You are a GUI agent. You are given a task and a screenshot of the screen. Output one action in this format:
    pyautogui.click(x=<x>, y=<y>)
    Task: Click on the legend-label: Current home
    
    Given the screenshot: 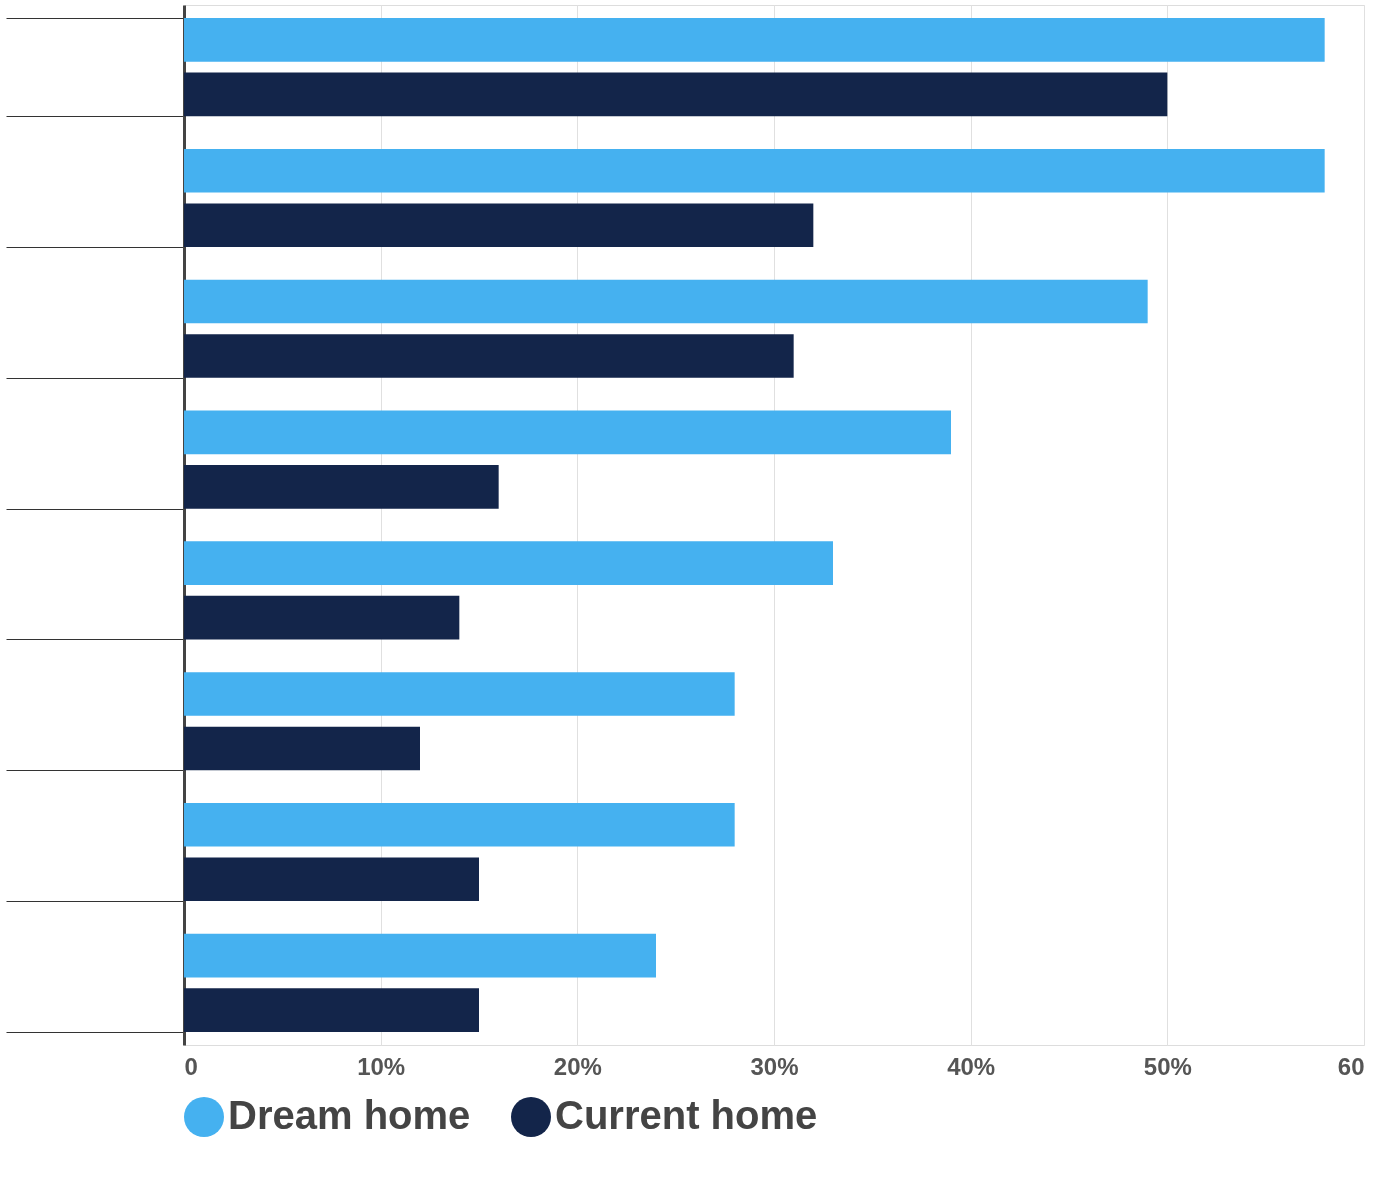 What is the action you would take?
    pyautogui.click(x=686, y=1115)
    